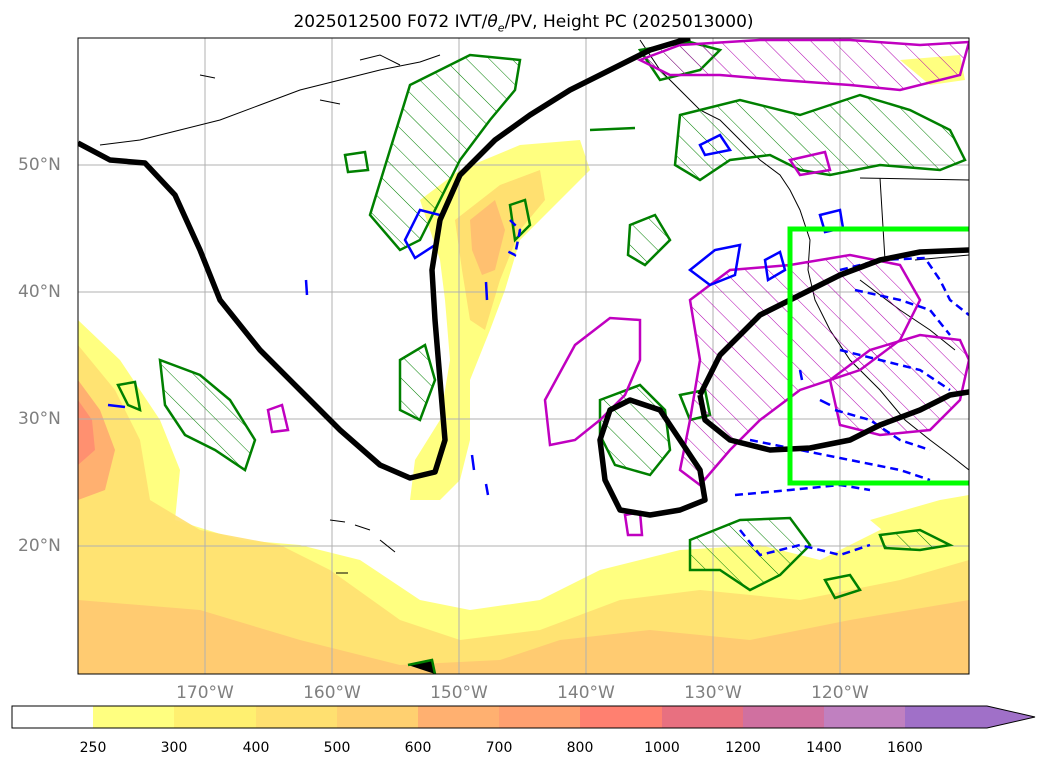  Describe the element at coordinates (39, 165) in the screenshot. I see `y-tick-50N: 50°N` at that location.